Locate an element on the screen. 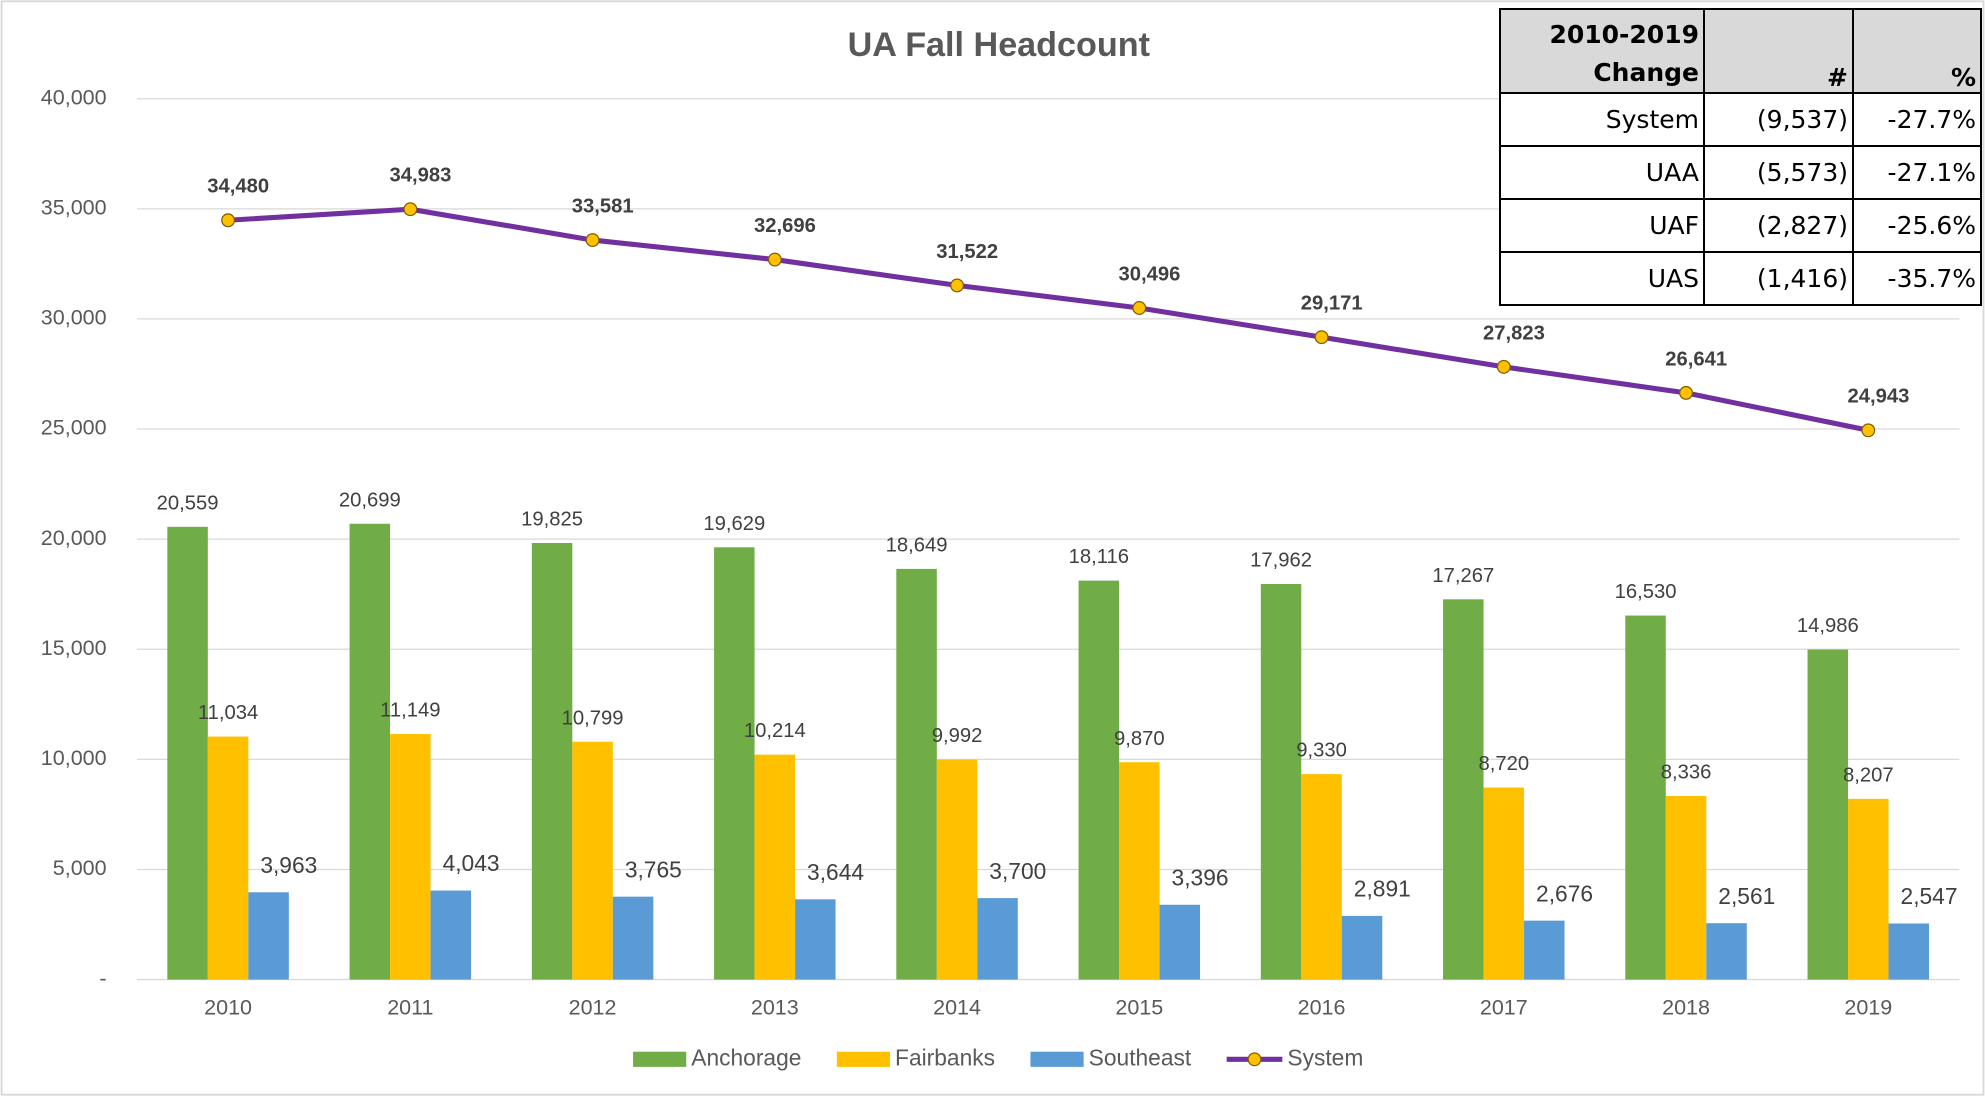 The image size is (1985, 1096). y-tick-label: 10,000 is located at coordinates (74, 758).